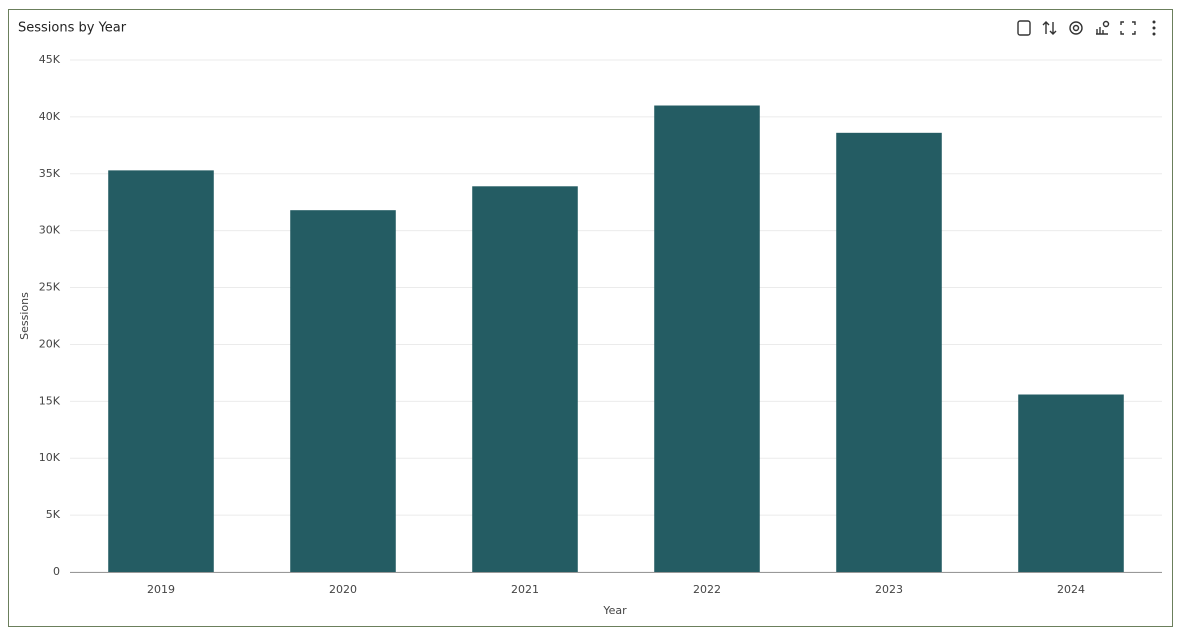 Image resolution: width=1183 pixels, height=635 pixels. I want to click on chart-icon, so click(1102, 31).